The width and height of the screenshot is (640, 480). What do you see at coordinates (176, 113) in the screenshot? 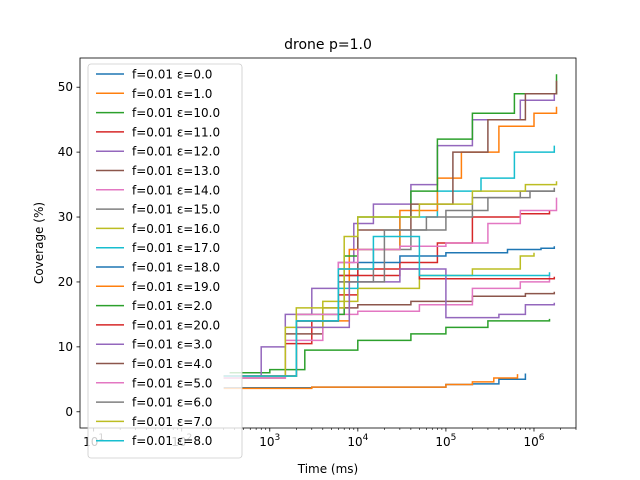
I see `legend-entry-2: f=0.01 ε=10.0` at bounding box center [176, 113].